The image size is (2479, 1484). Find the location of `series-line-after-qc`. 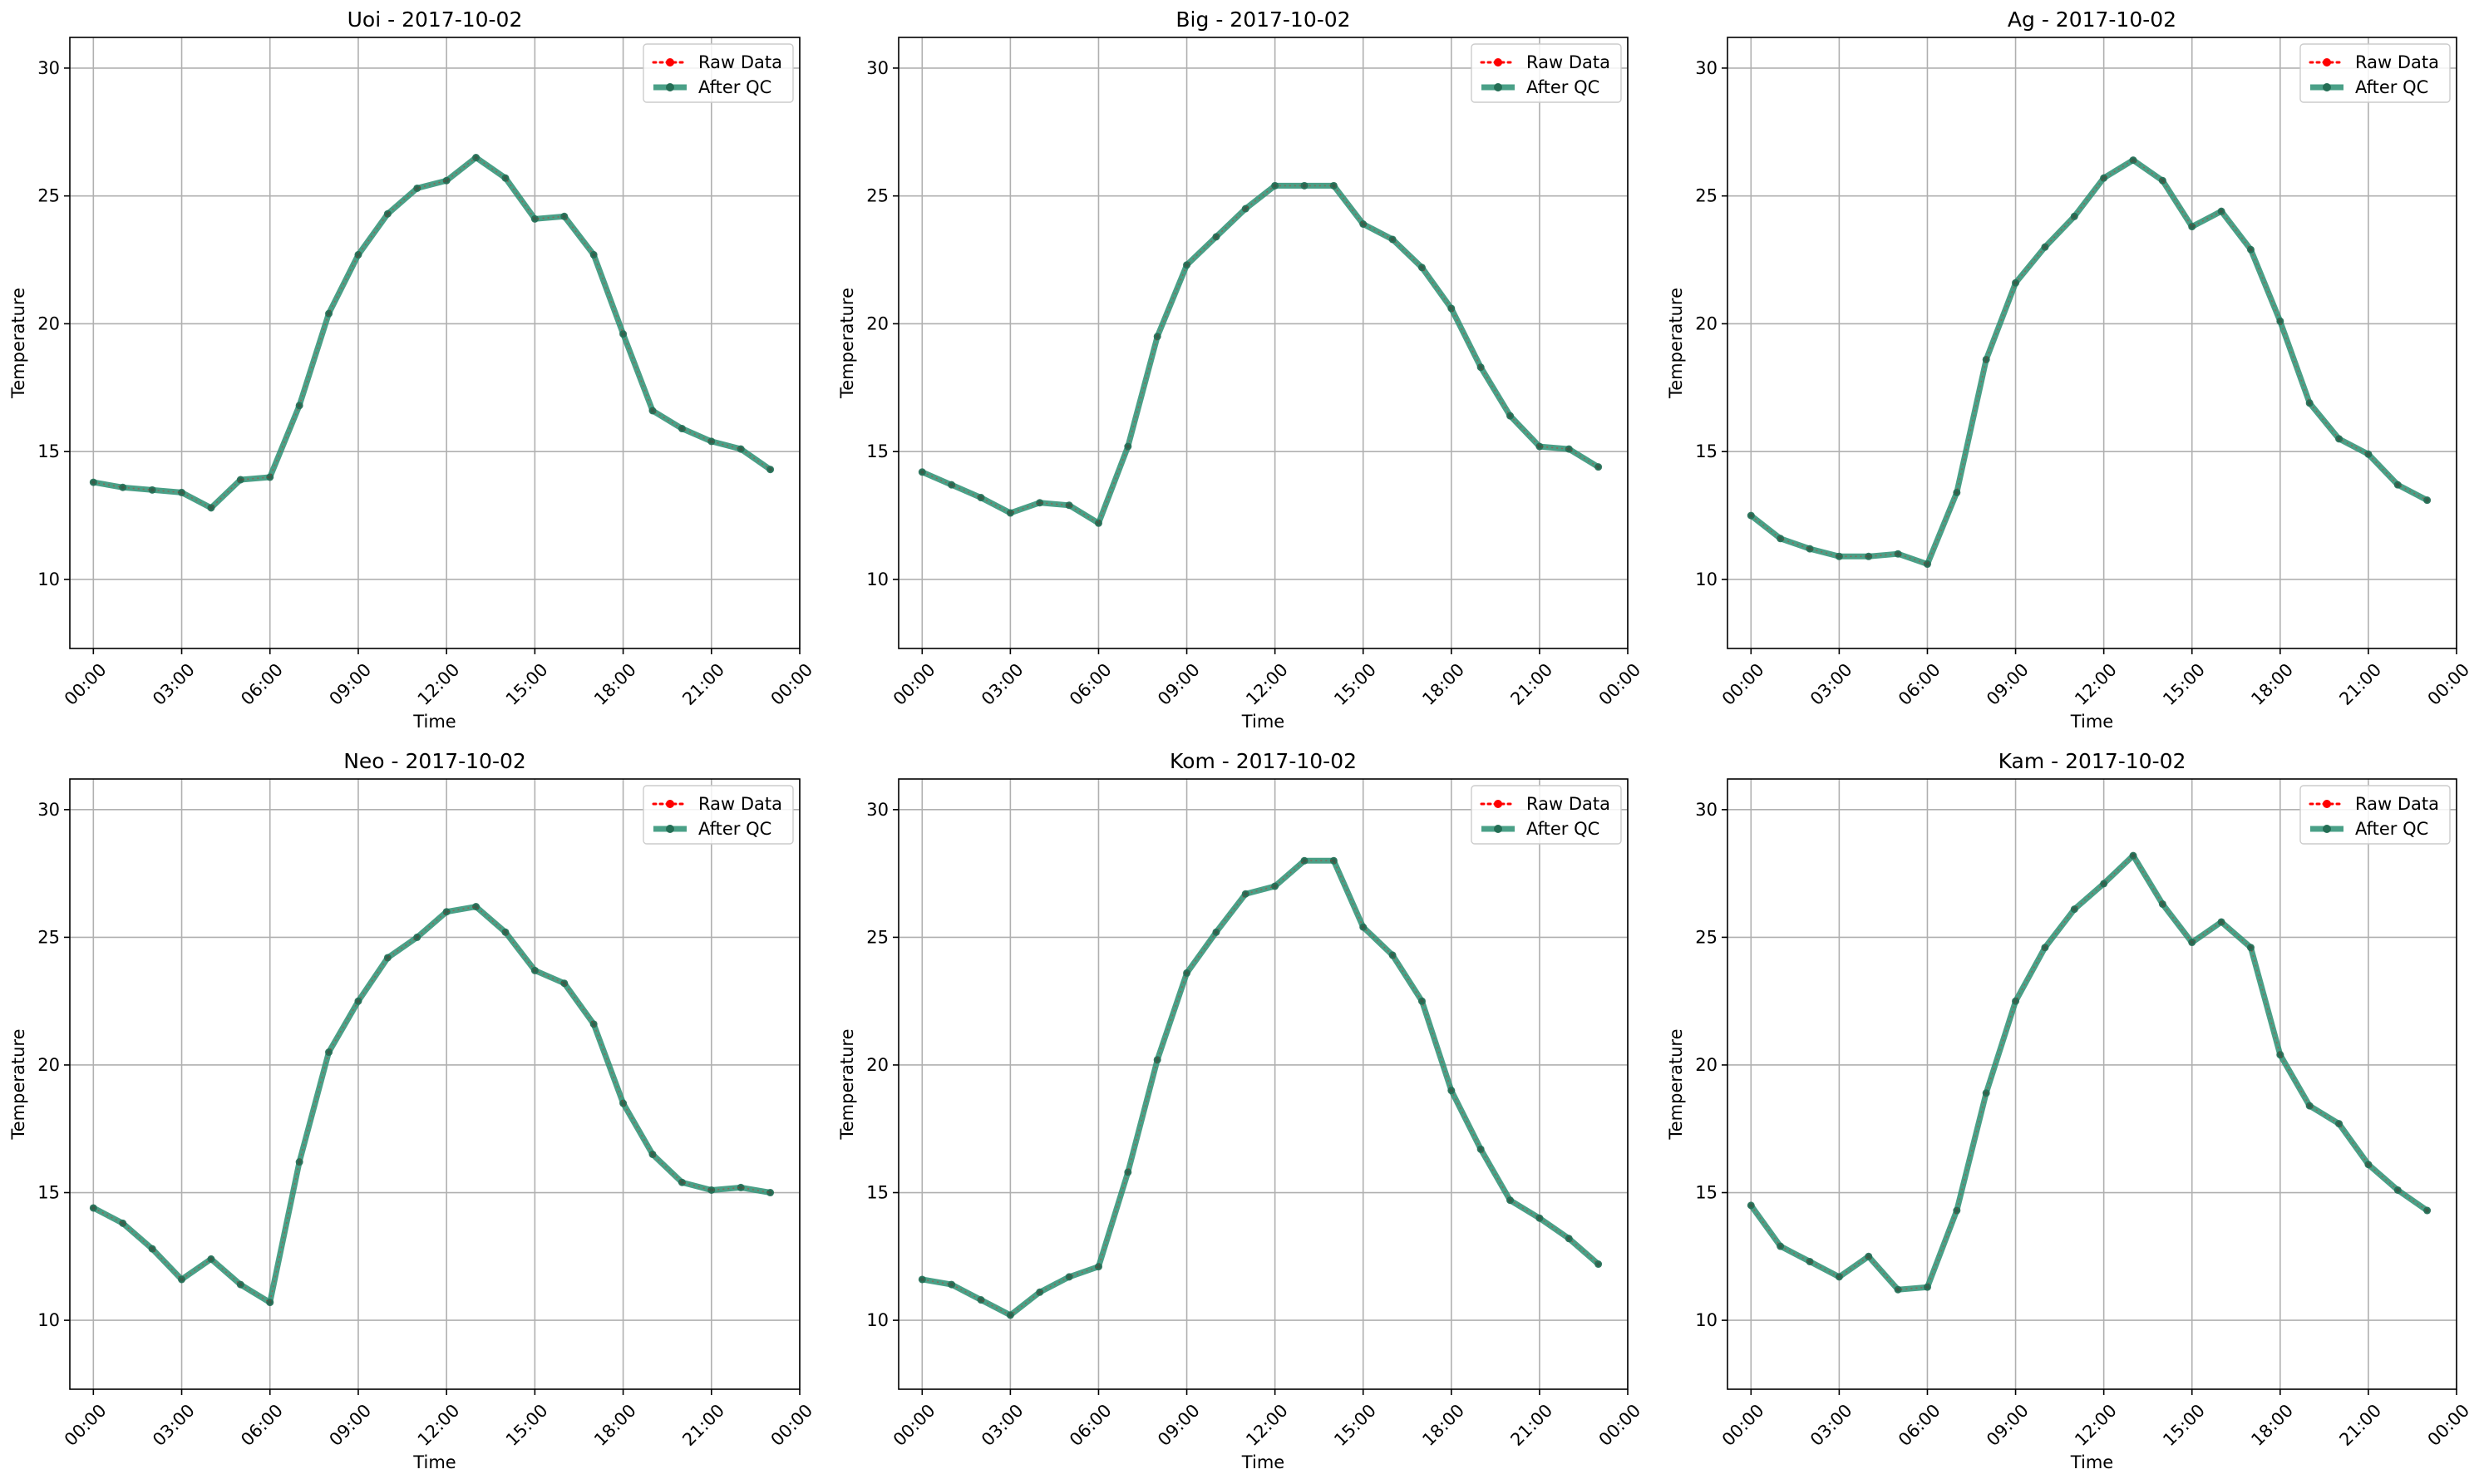

series-line-after-qc is located at coordinates (432, 1105).